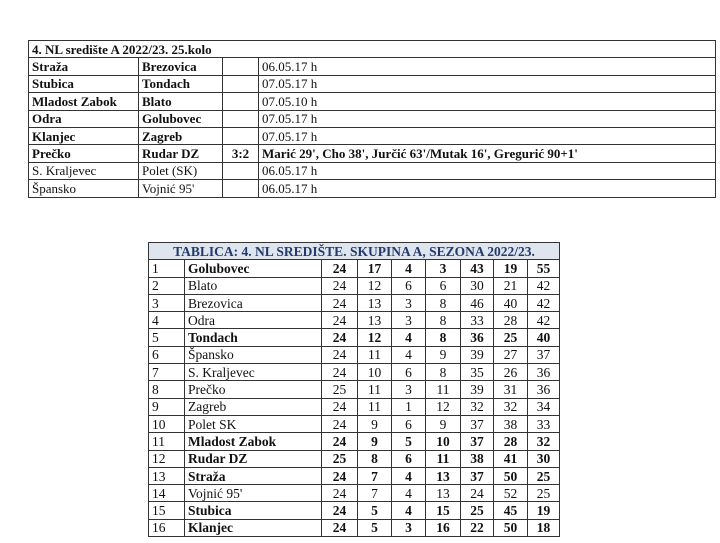  I want to click on home-team: Špansko, so click(83, 188).